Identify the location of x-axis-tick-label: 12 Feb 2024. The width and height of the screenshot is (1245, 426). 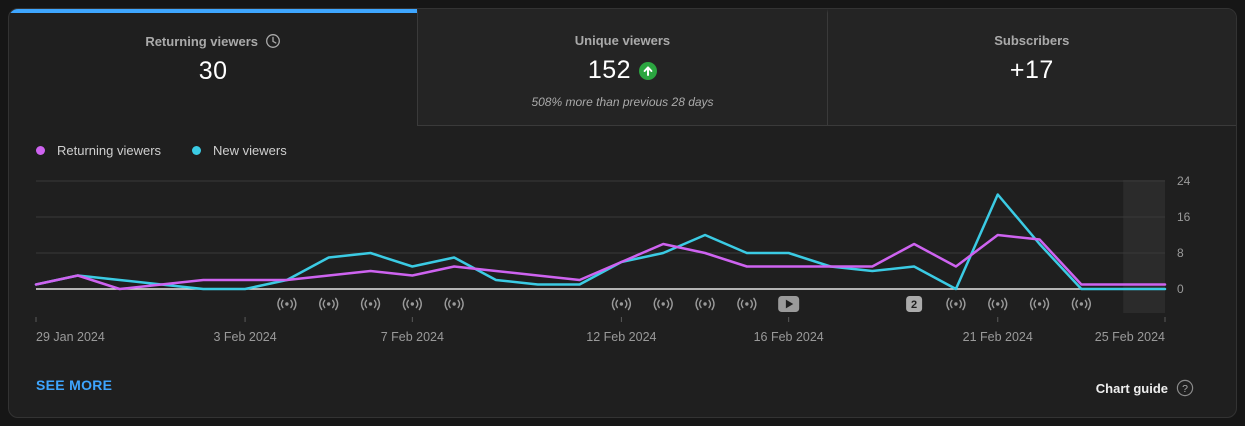
(621, 337).